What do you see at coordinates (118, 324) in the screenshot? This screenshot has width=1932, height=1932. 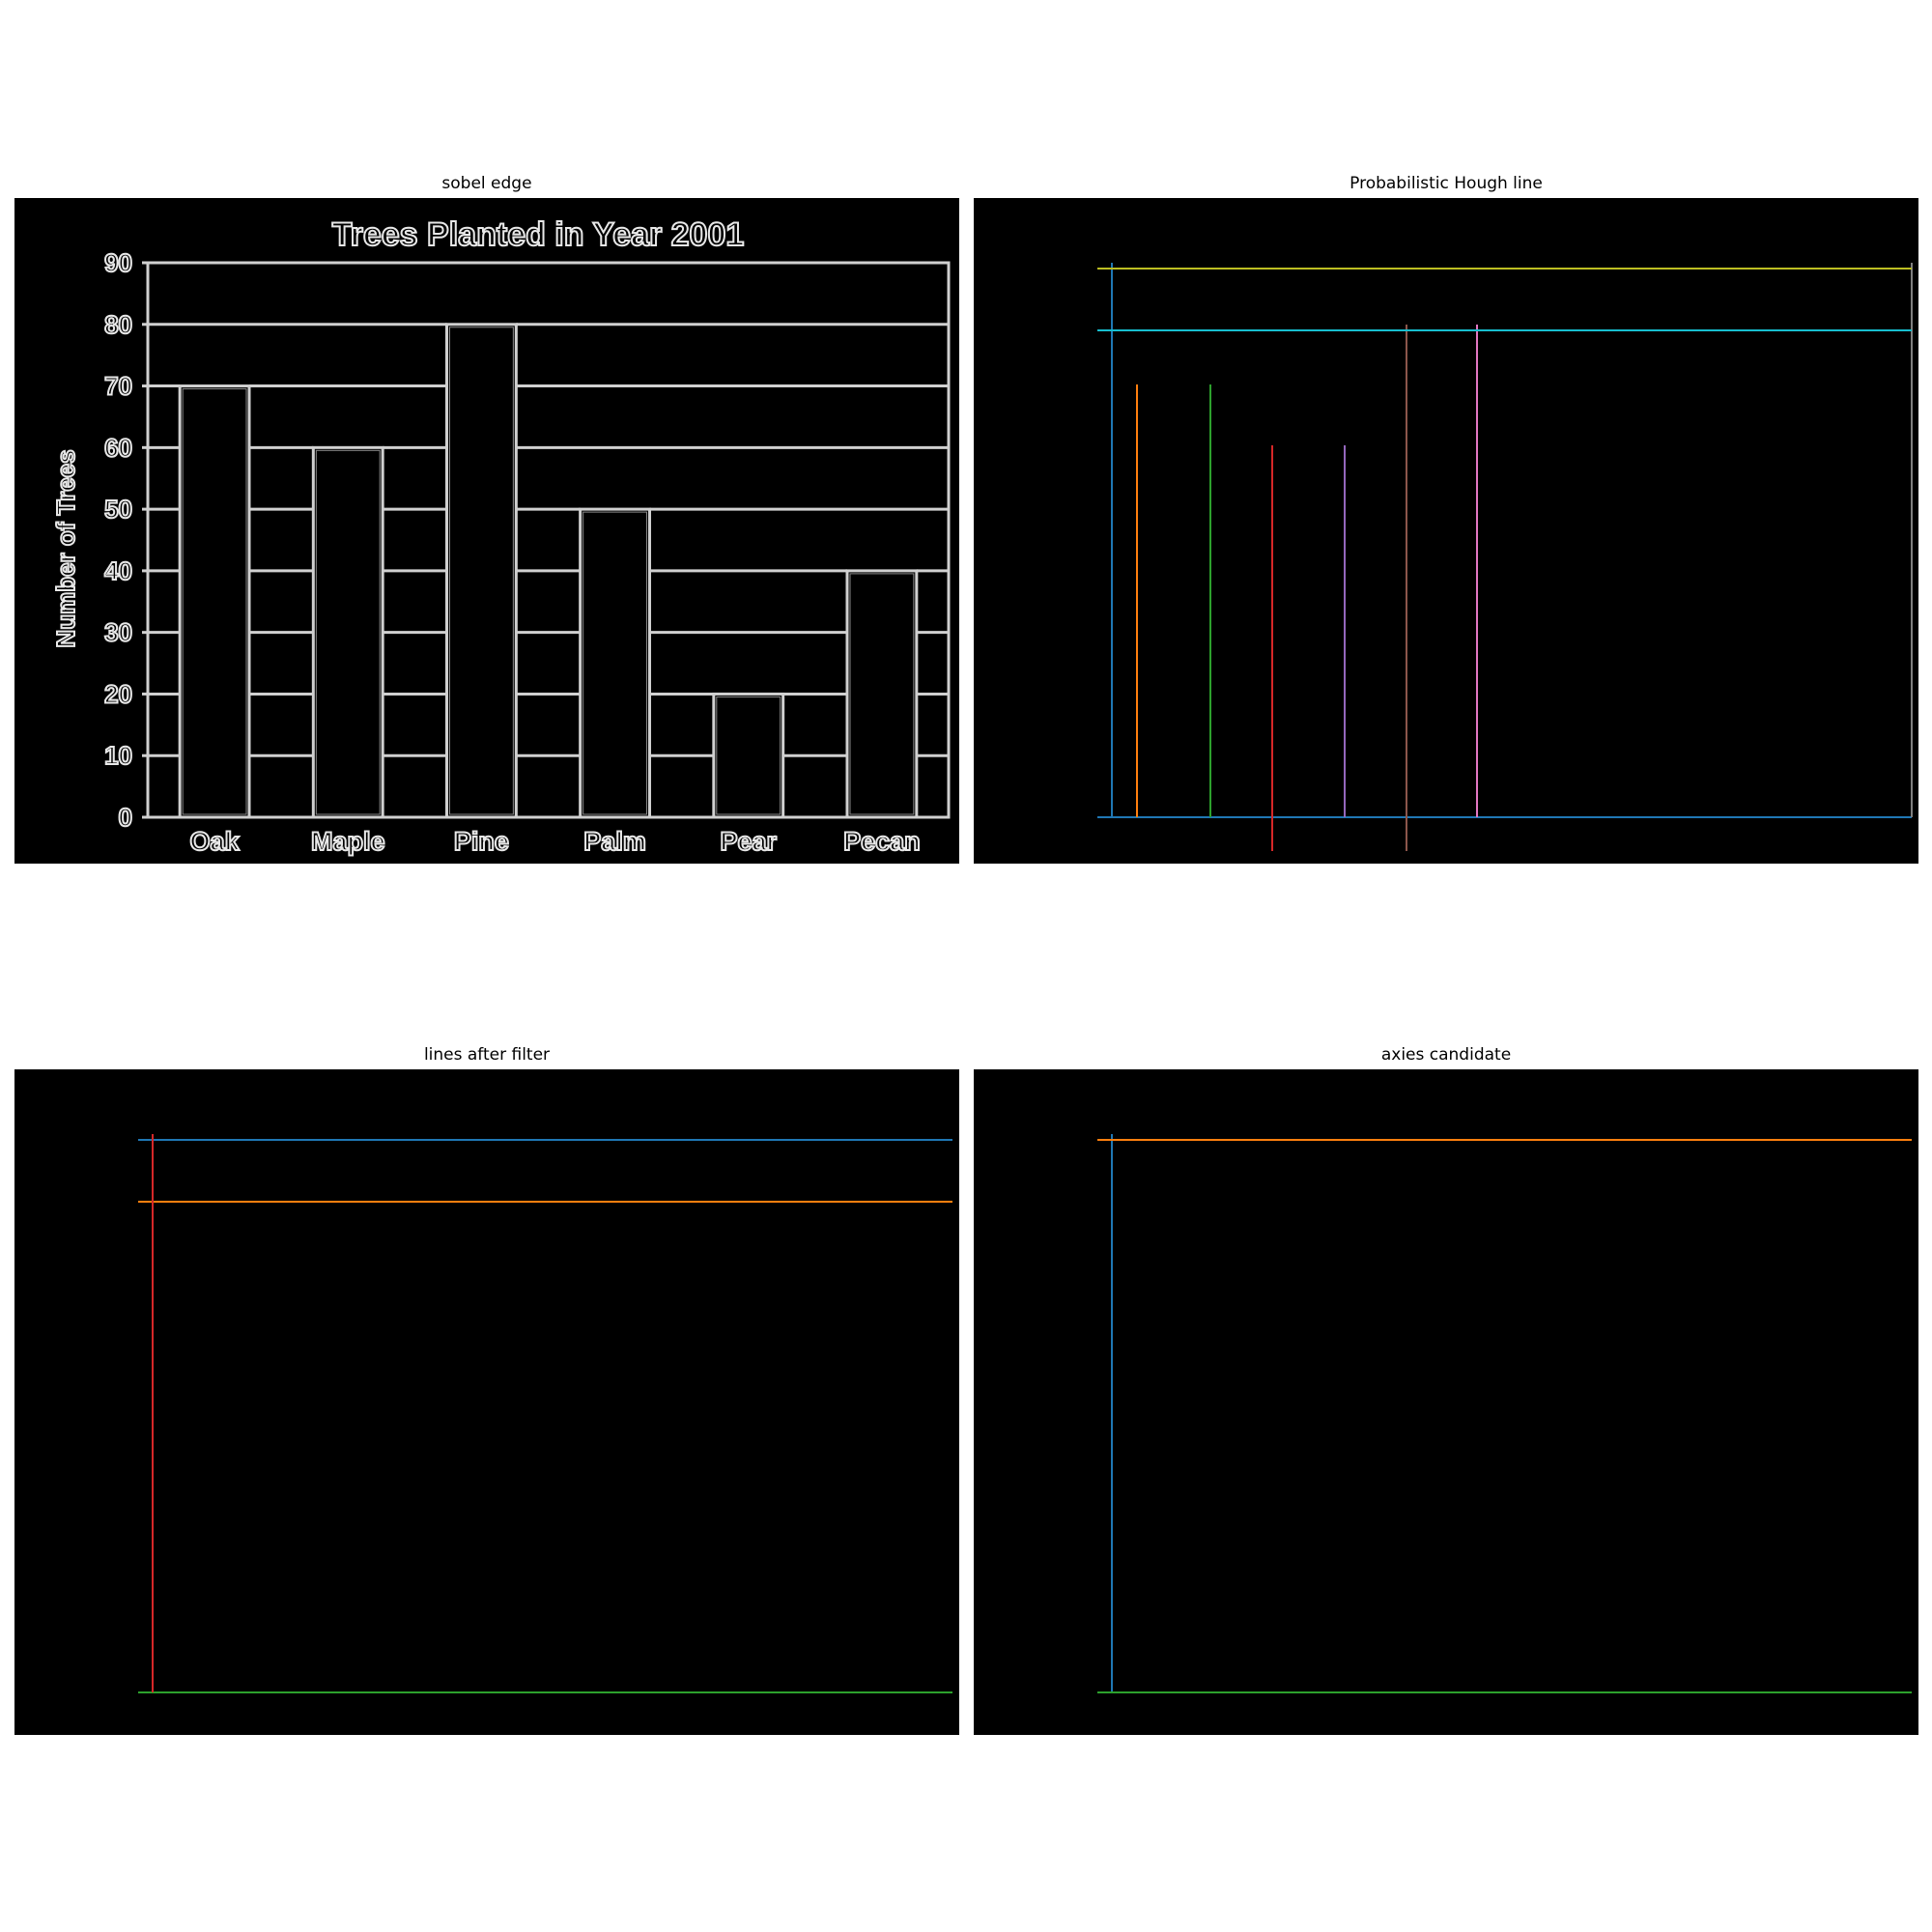 I see `ytick-label: 80` at bounding box center [118, 324].